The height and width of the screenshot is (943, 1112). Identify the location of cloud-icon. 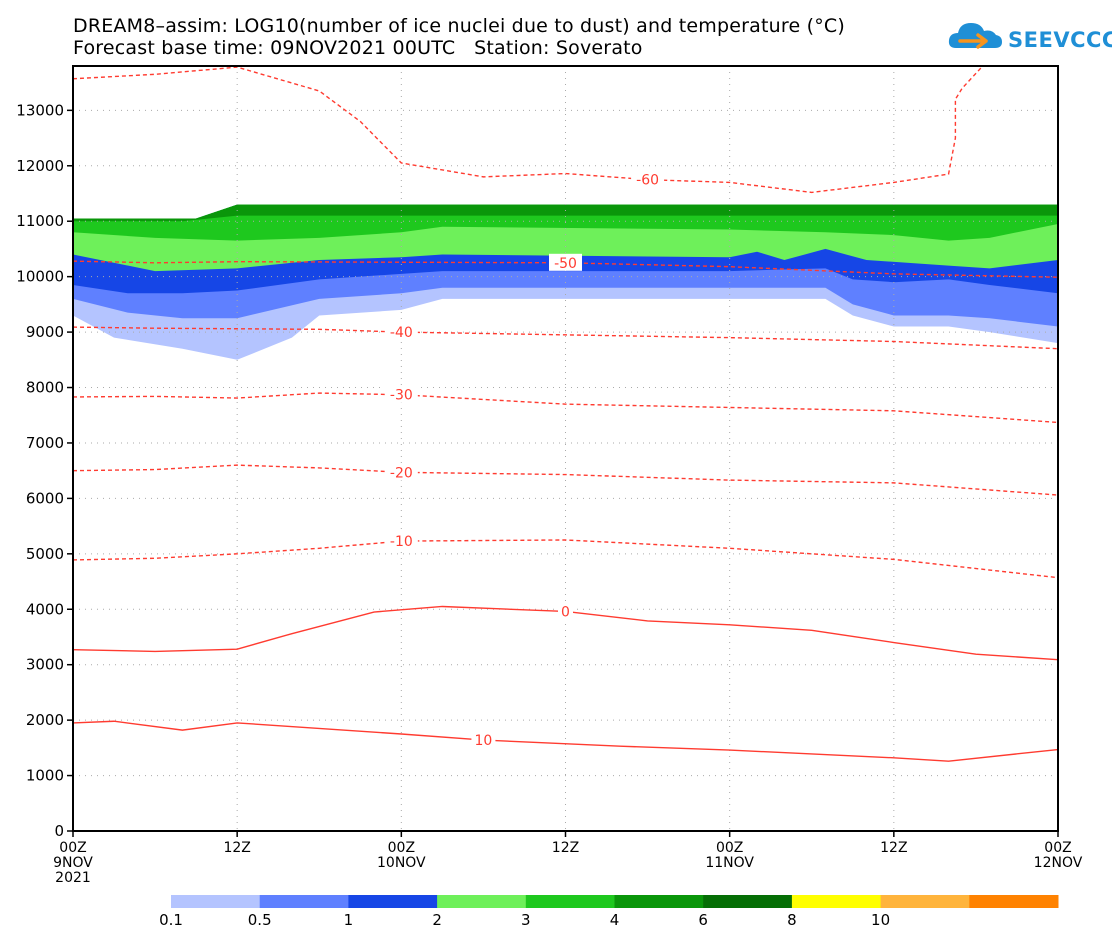
(975, 36).